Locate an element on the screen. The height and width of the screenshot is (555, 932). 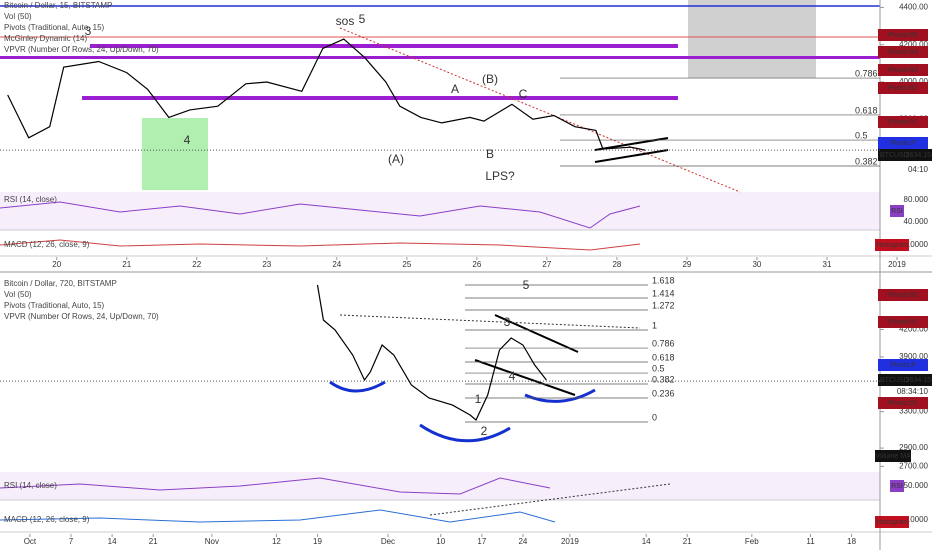
indicator-legend: McGinley Dynamic (14) is located at coordinates (45, 38).